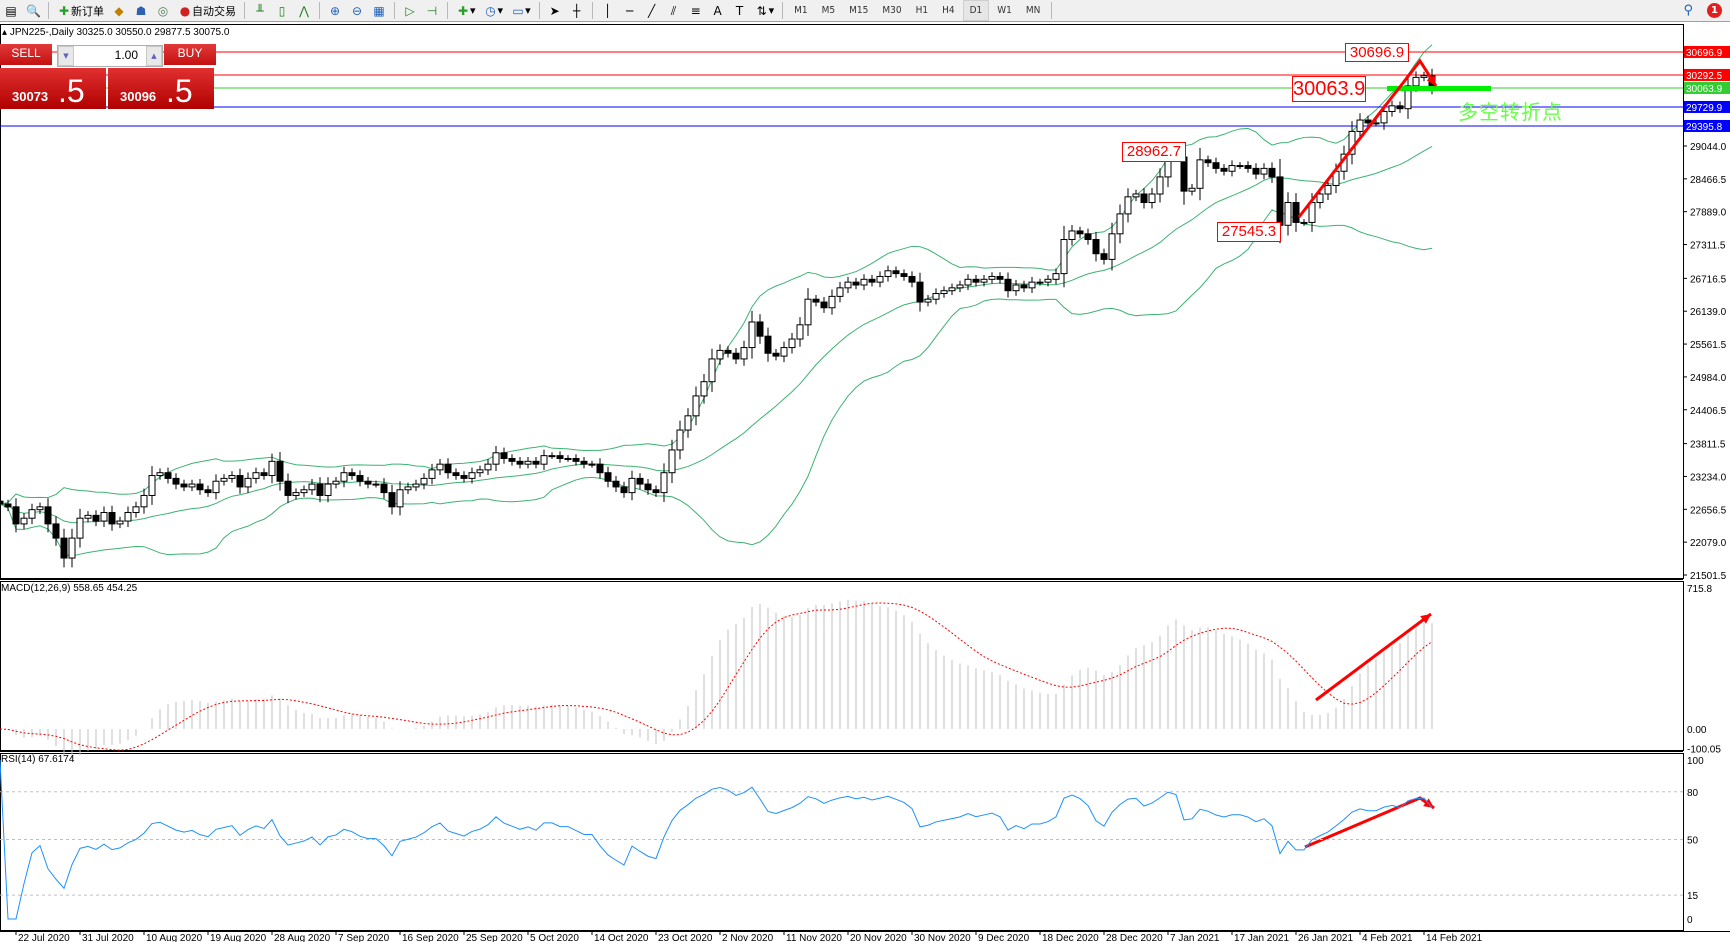  What do you see at coordinates (33, 10) in the screenshot?
I see `zoom-window-button: 🔍` at bounding box center [33, 10].